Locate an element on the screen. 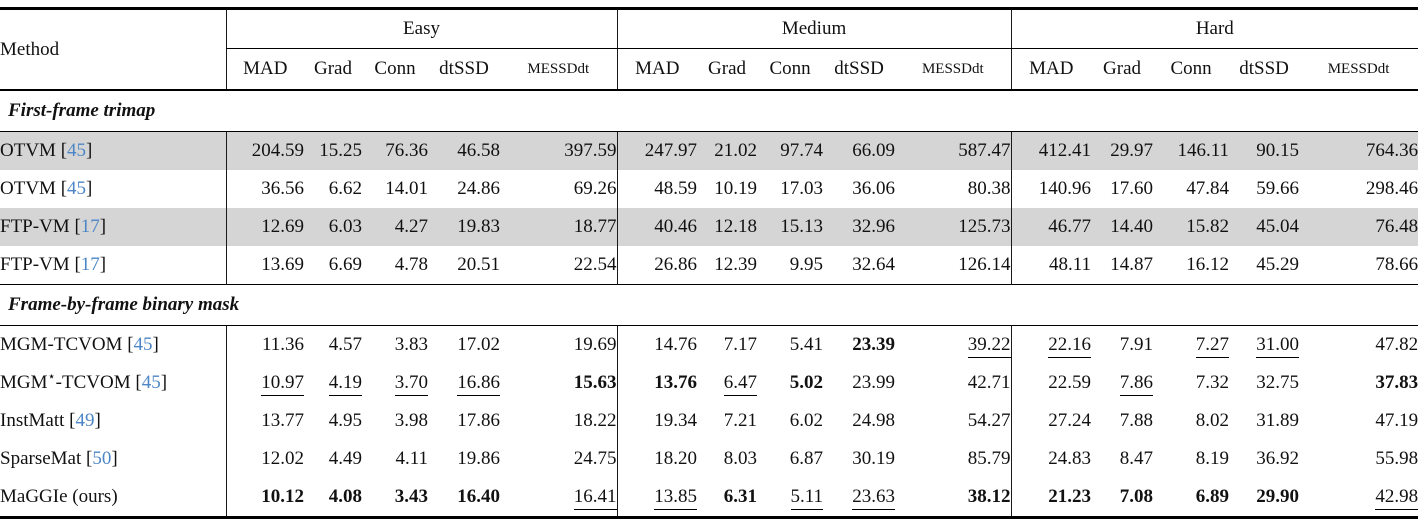 This screenshot has height=526, width=1418. method-cell: OTVM [45] is located at coordinates (46, 188).